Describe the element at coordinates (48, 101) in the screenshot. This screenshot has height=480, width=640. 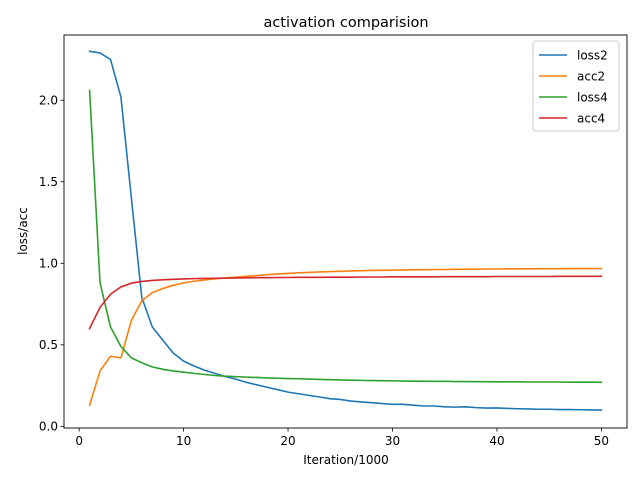
I see `y-tick-label: 2.0` at that location.